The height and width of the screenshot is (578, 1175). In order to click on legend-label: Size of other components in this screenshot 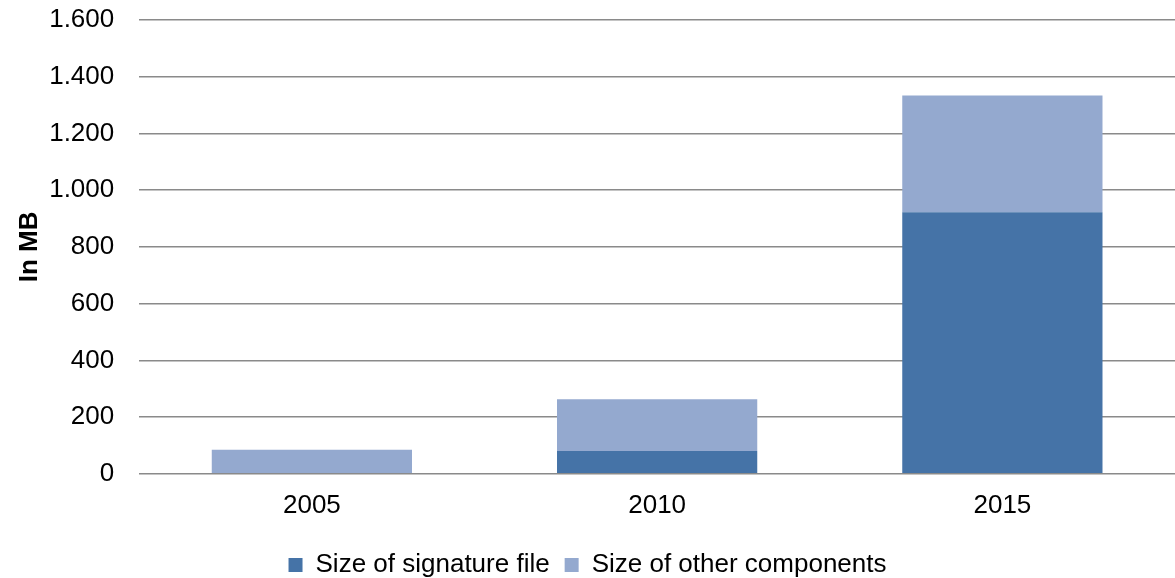, I will do `click(739, 563)`.